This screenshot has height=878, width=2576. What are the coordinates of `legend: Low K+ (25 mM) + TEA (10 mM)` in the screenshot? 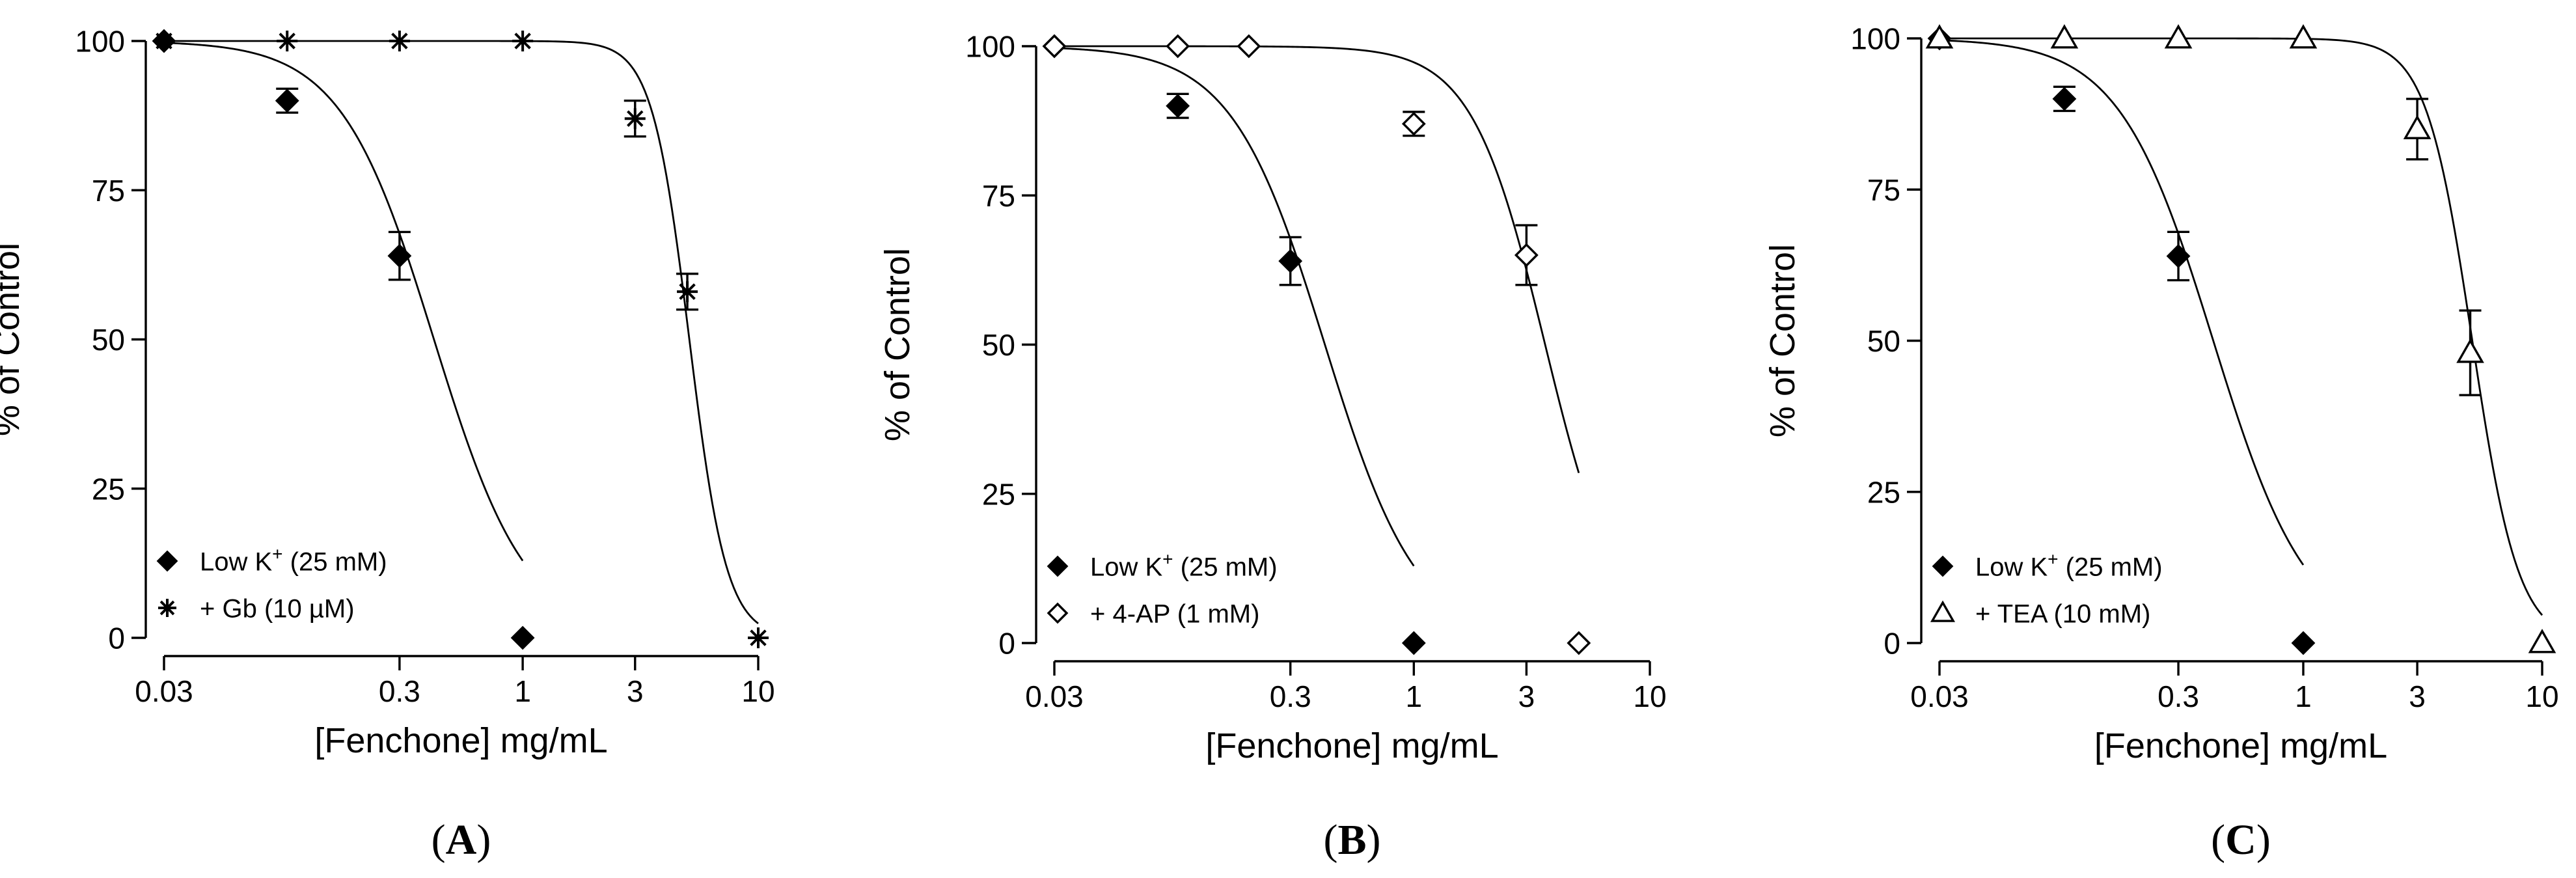 It's located at (2047, 588).